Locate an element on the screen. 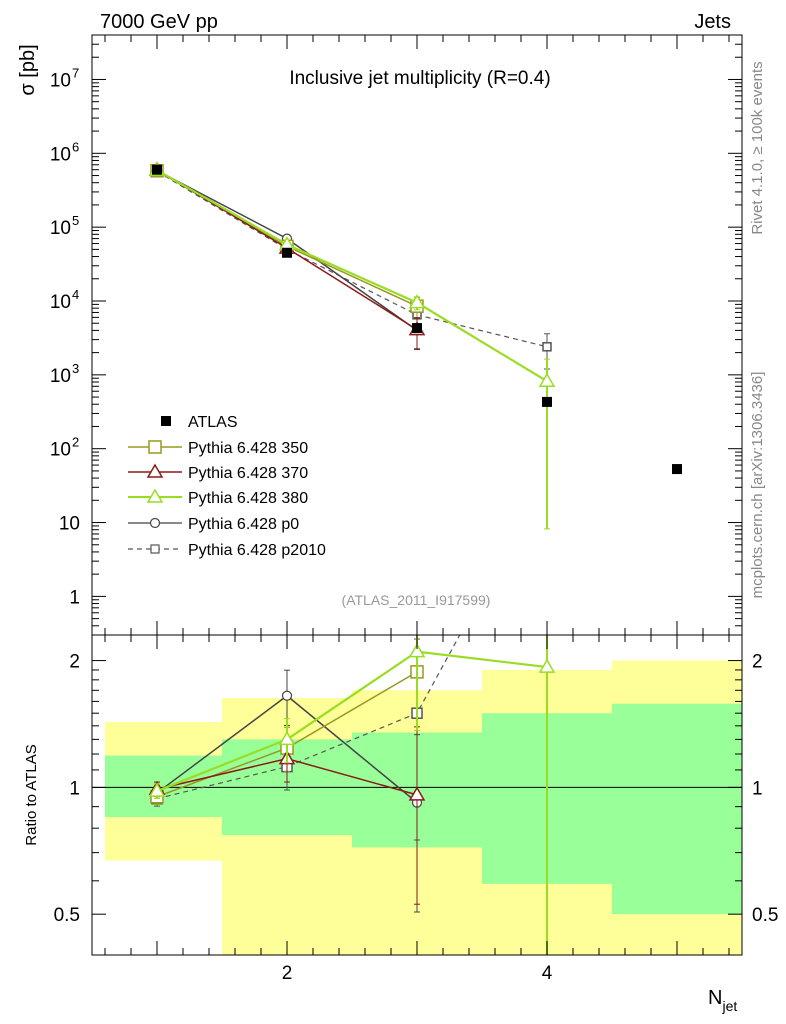 The height and width of the screenshot is (1024, 786). process-label: Jets is located at coordinates (712, 22).